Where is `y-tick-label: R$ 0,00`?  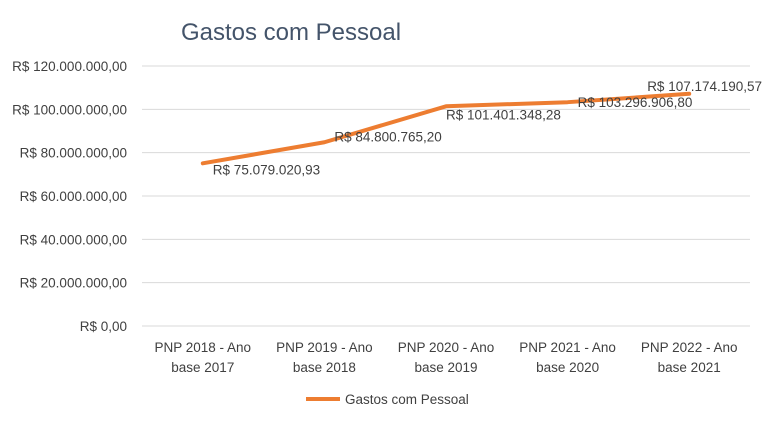 y-tick-label: R$ 0,00 is located at coordinates (103, 326).